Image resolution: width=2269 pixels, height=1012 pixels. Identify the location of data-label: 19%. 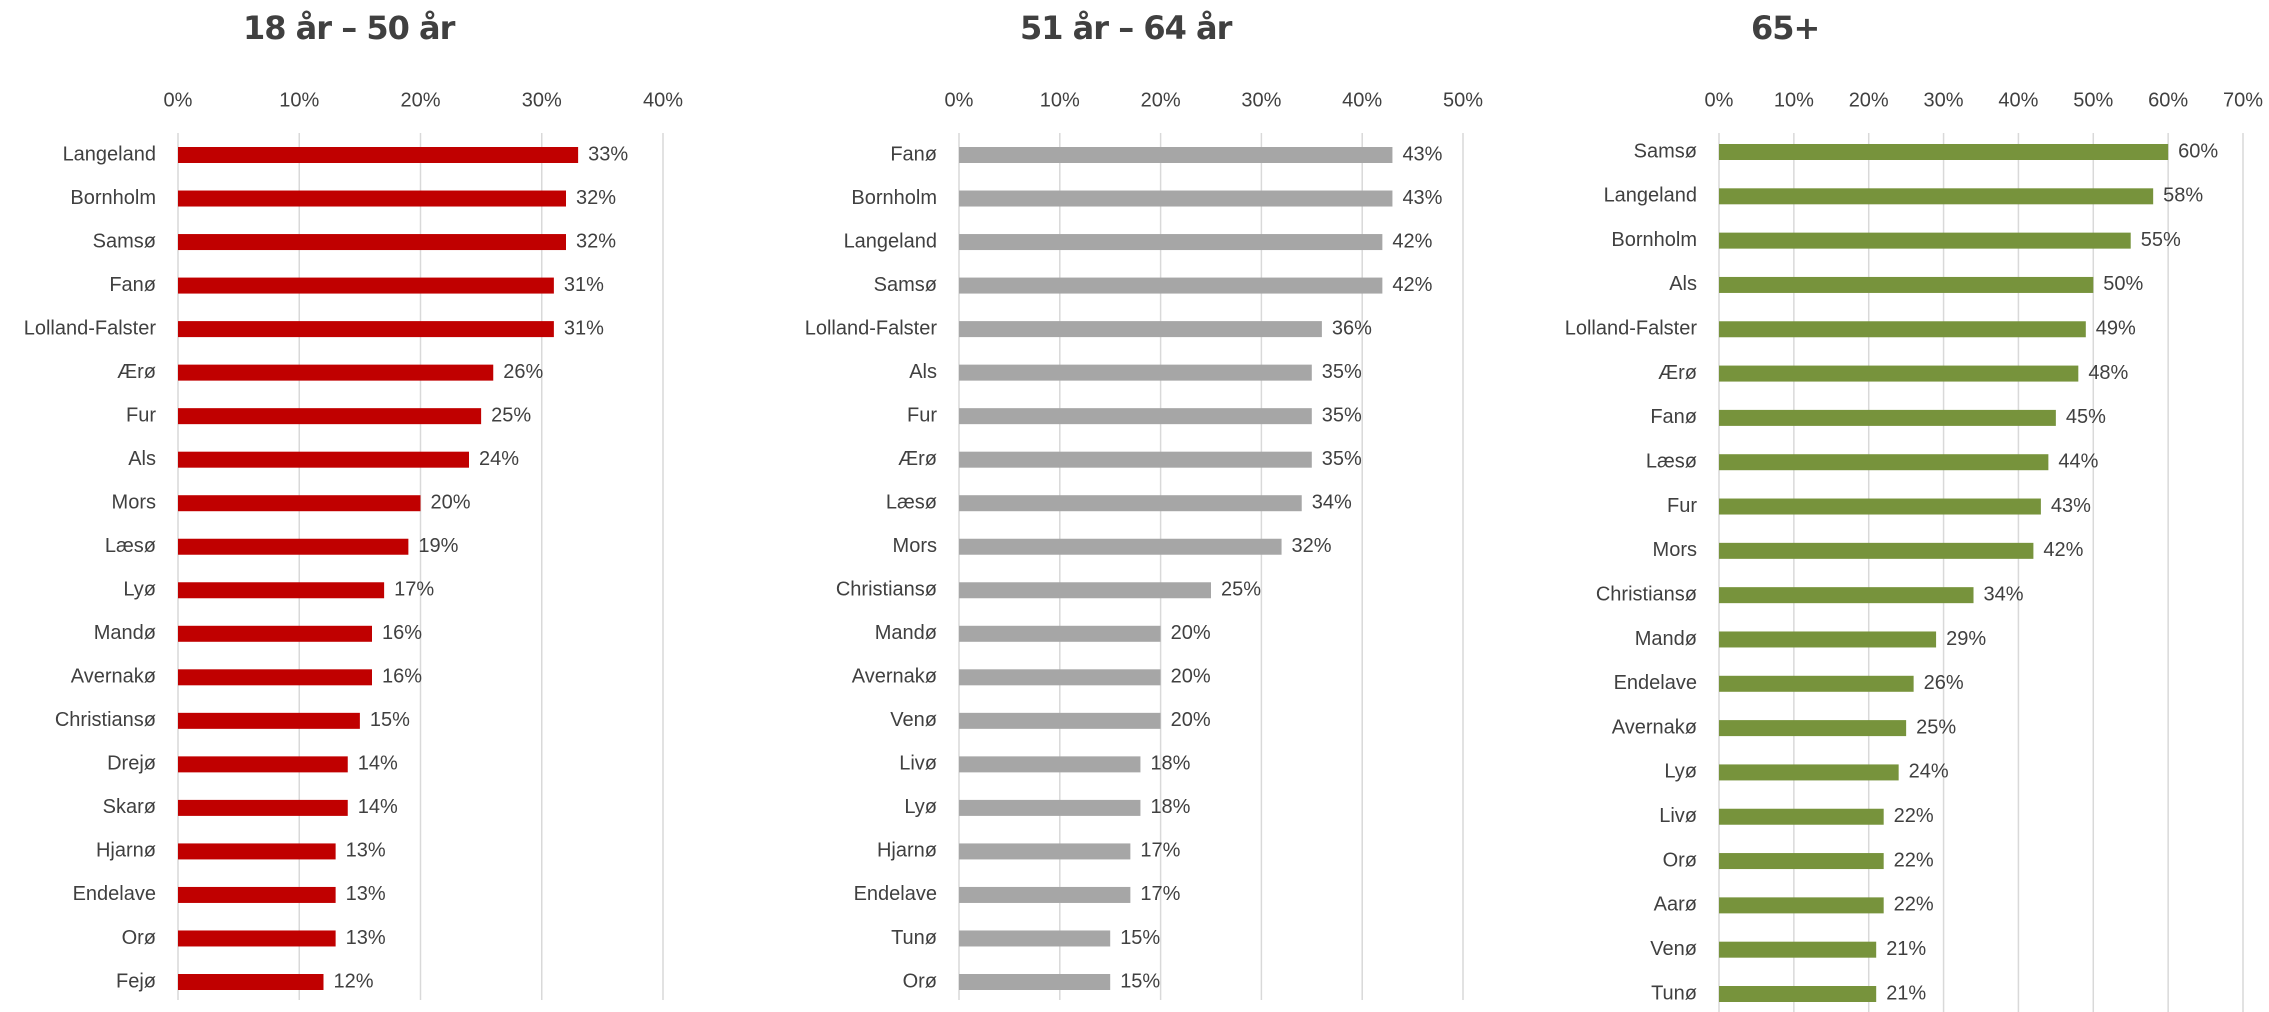
(438, 546).